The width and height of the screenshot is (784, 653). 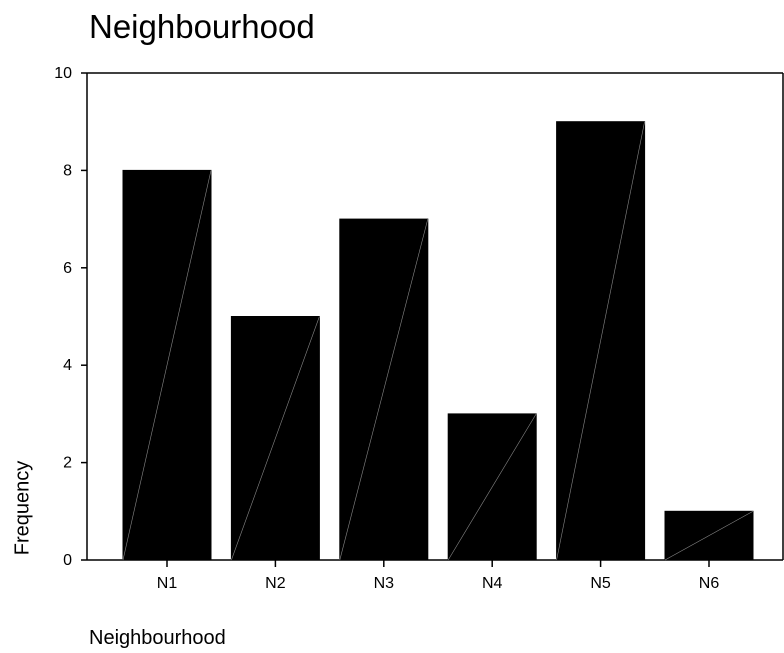 What do you see at coordinates (22, 508) in the screenshot?
I see `y-axis-label: Frequency` at bounding box center [22, 508].